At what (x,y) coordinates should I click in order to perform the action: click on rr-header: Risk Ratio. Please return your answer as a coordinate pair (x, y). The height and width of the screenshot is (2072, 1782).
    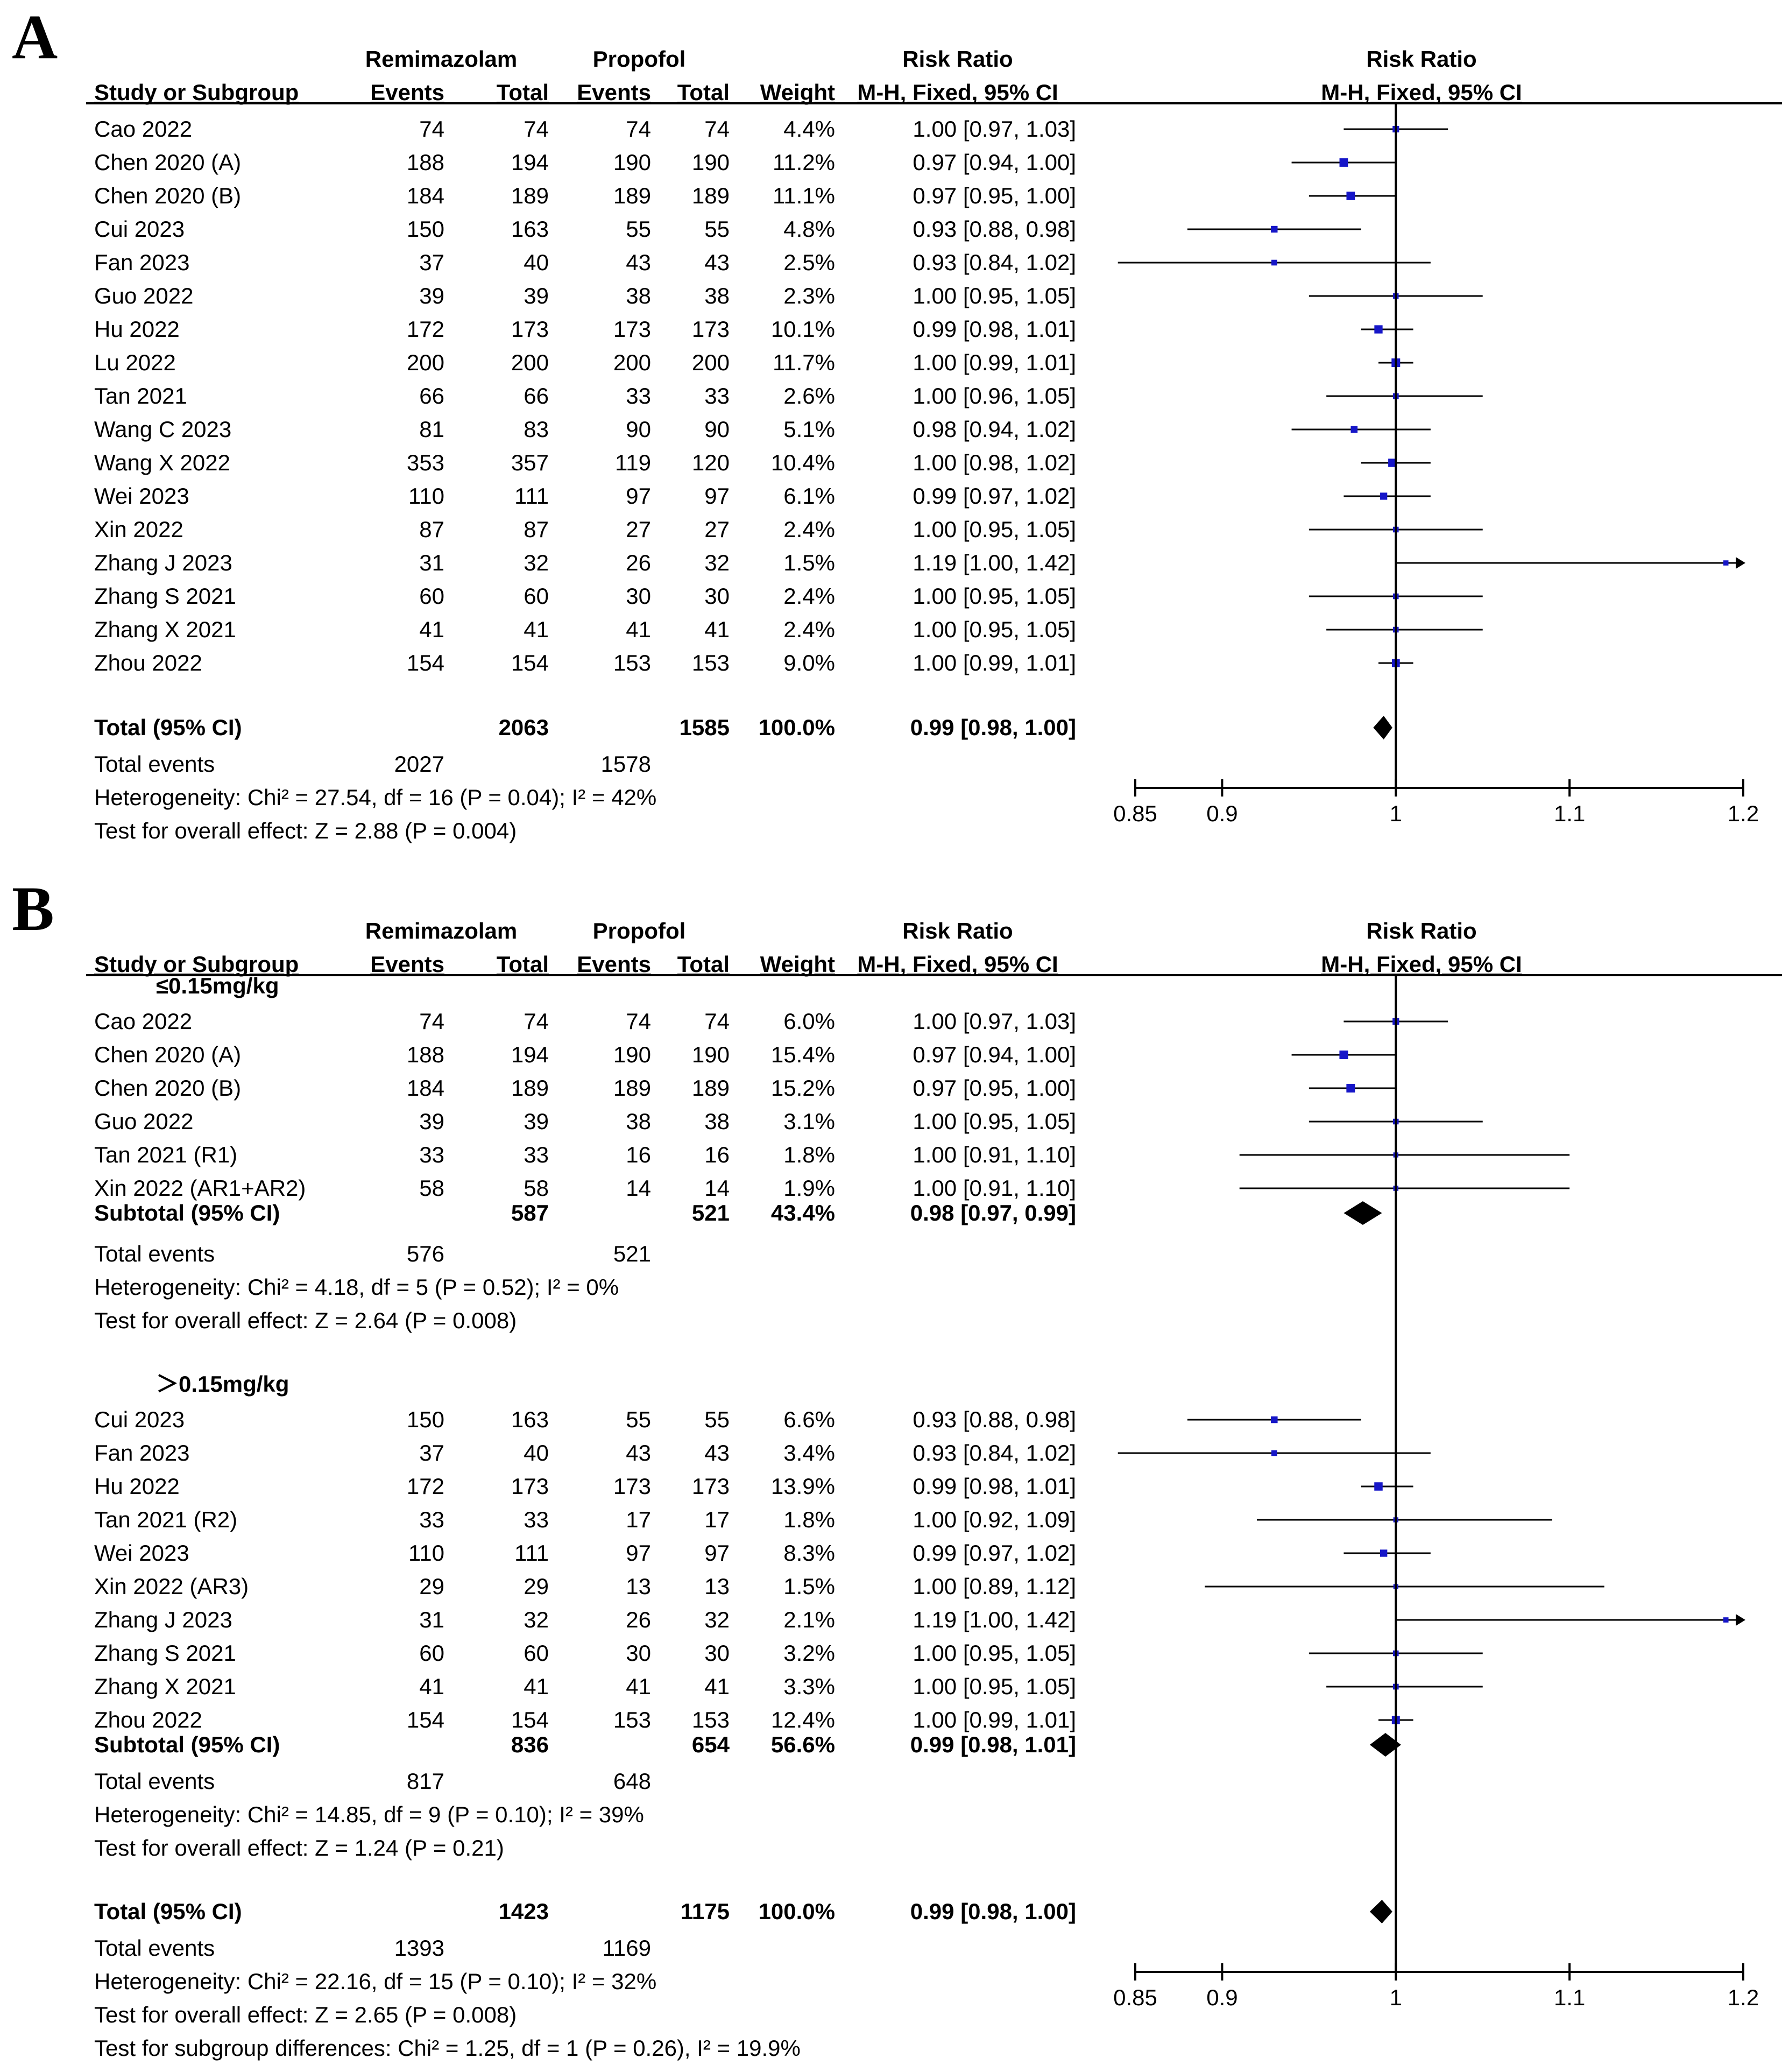
    Looking at the image, I should click on (957, 930).